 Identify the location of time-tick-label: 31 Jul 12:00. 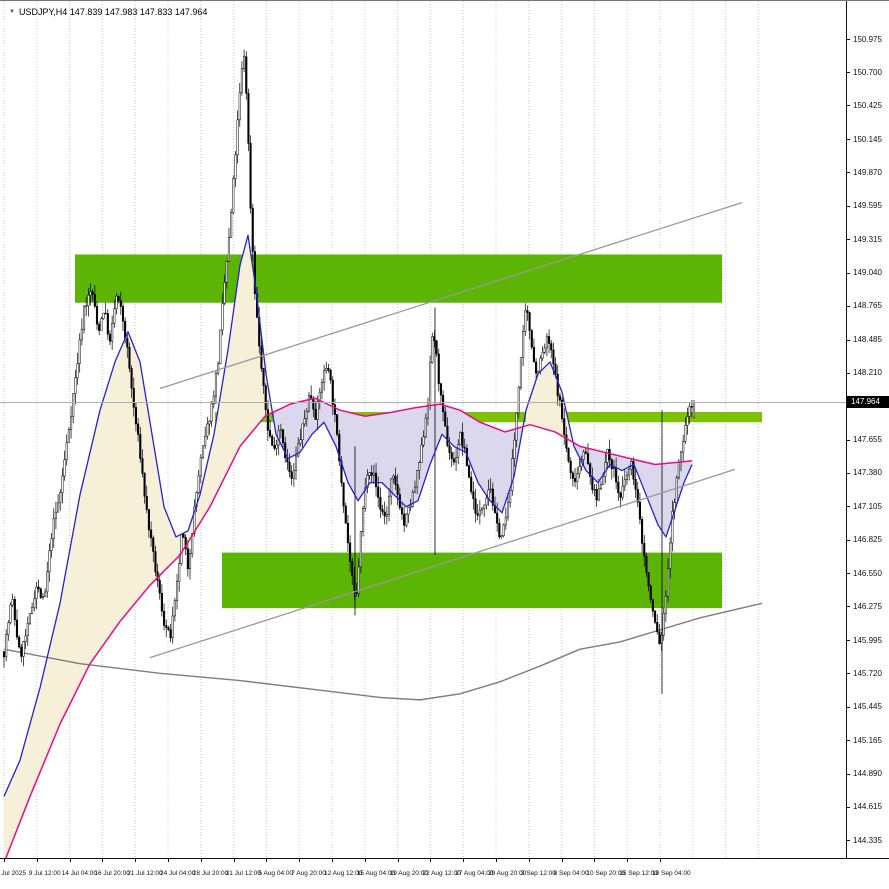
(243, 873).